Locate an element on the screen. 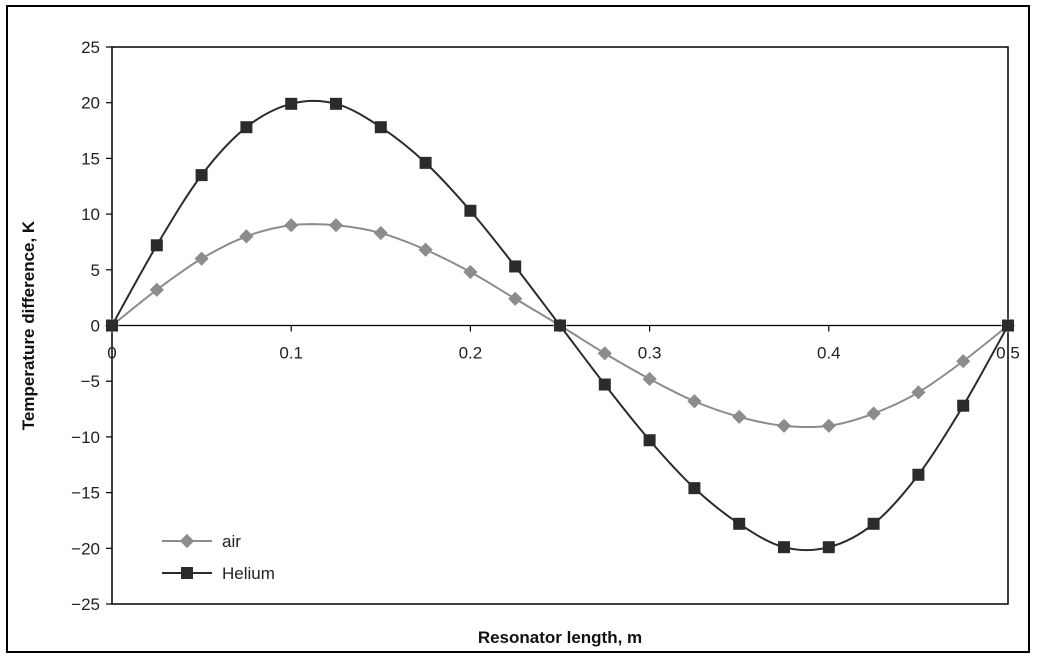  legend-label-helium: Helium is located at coordinates (248, 573).